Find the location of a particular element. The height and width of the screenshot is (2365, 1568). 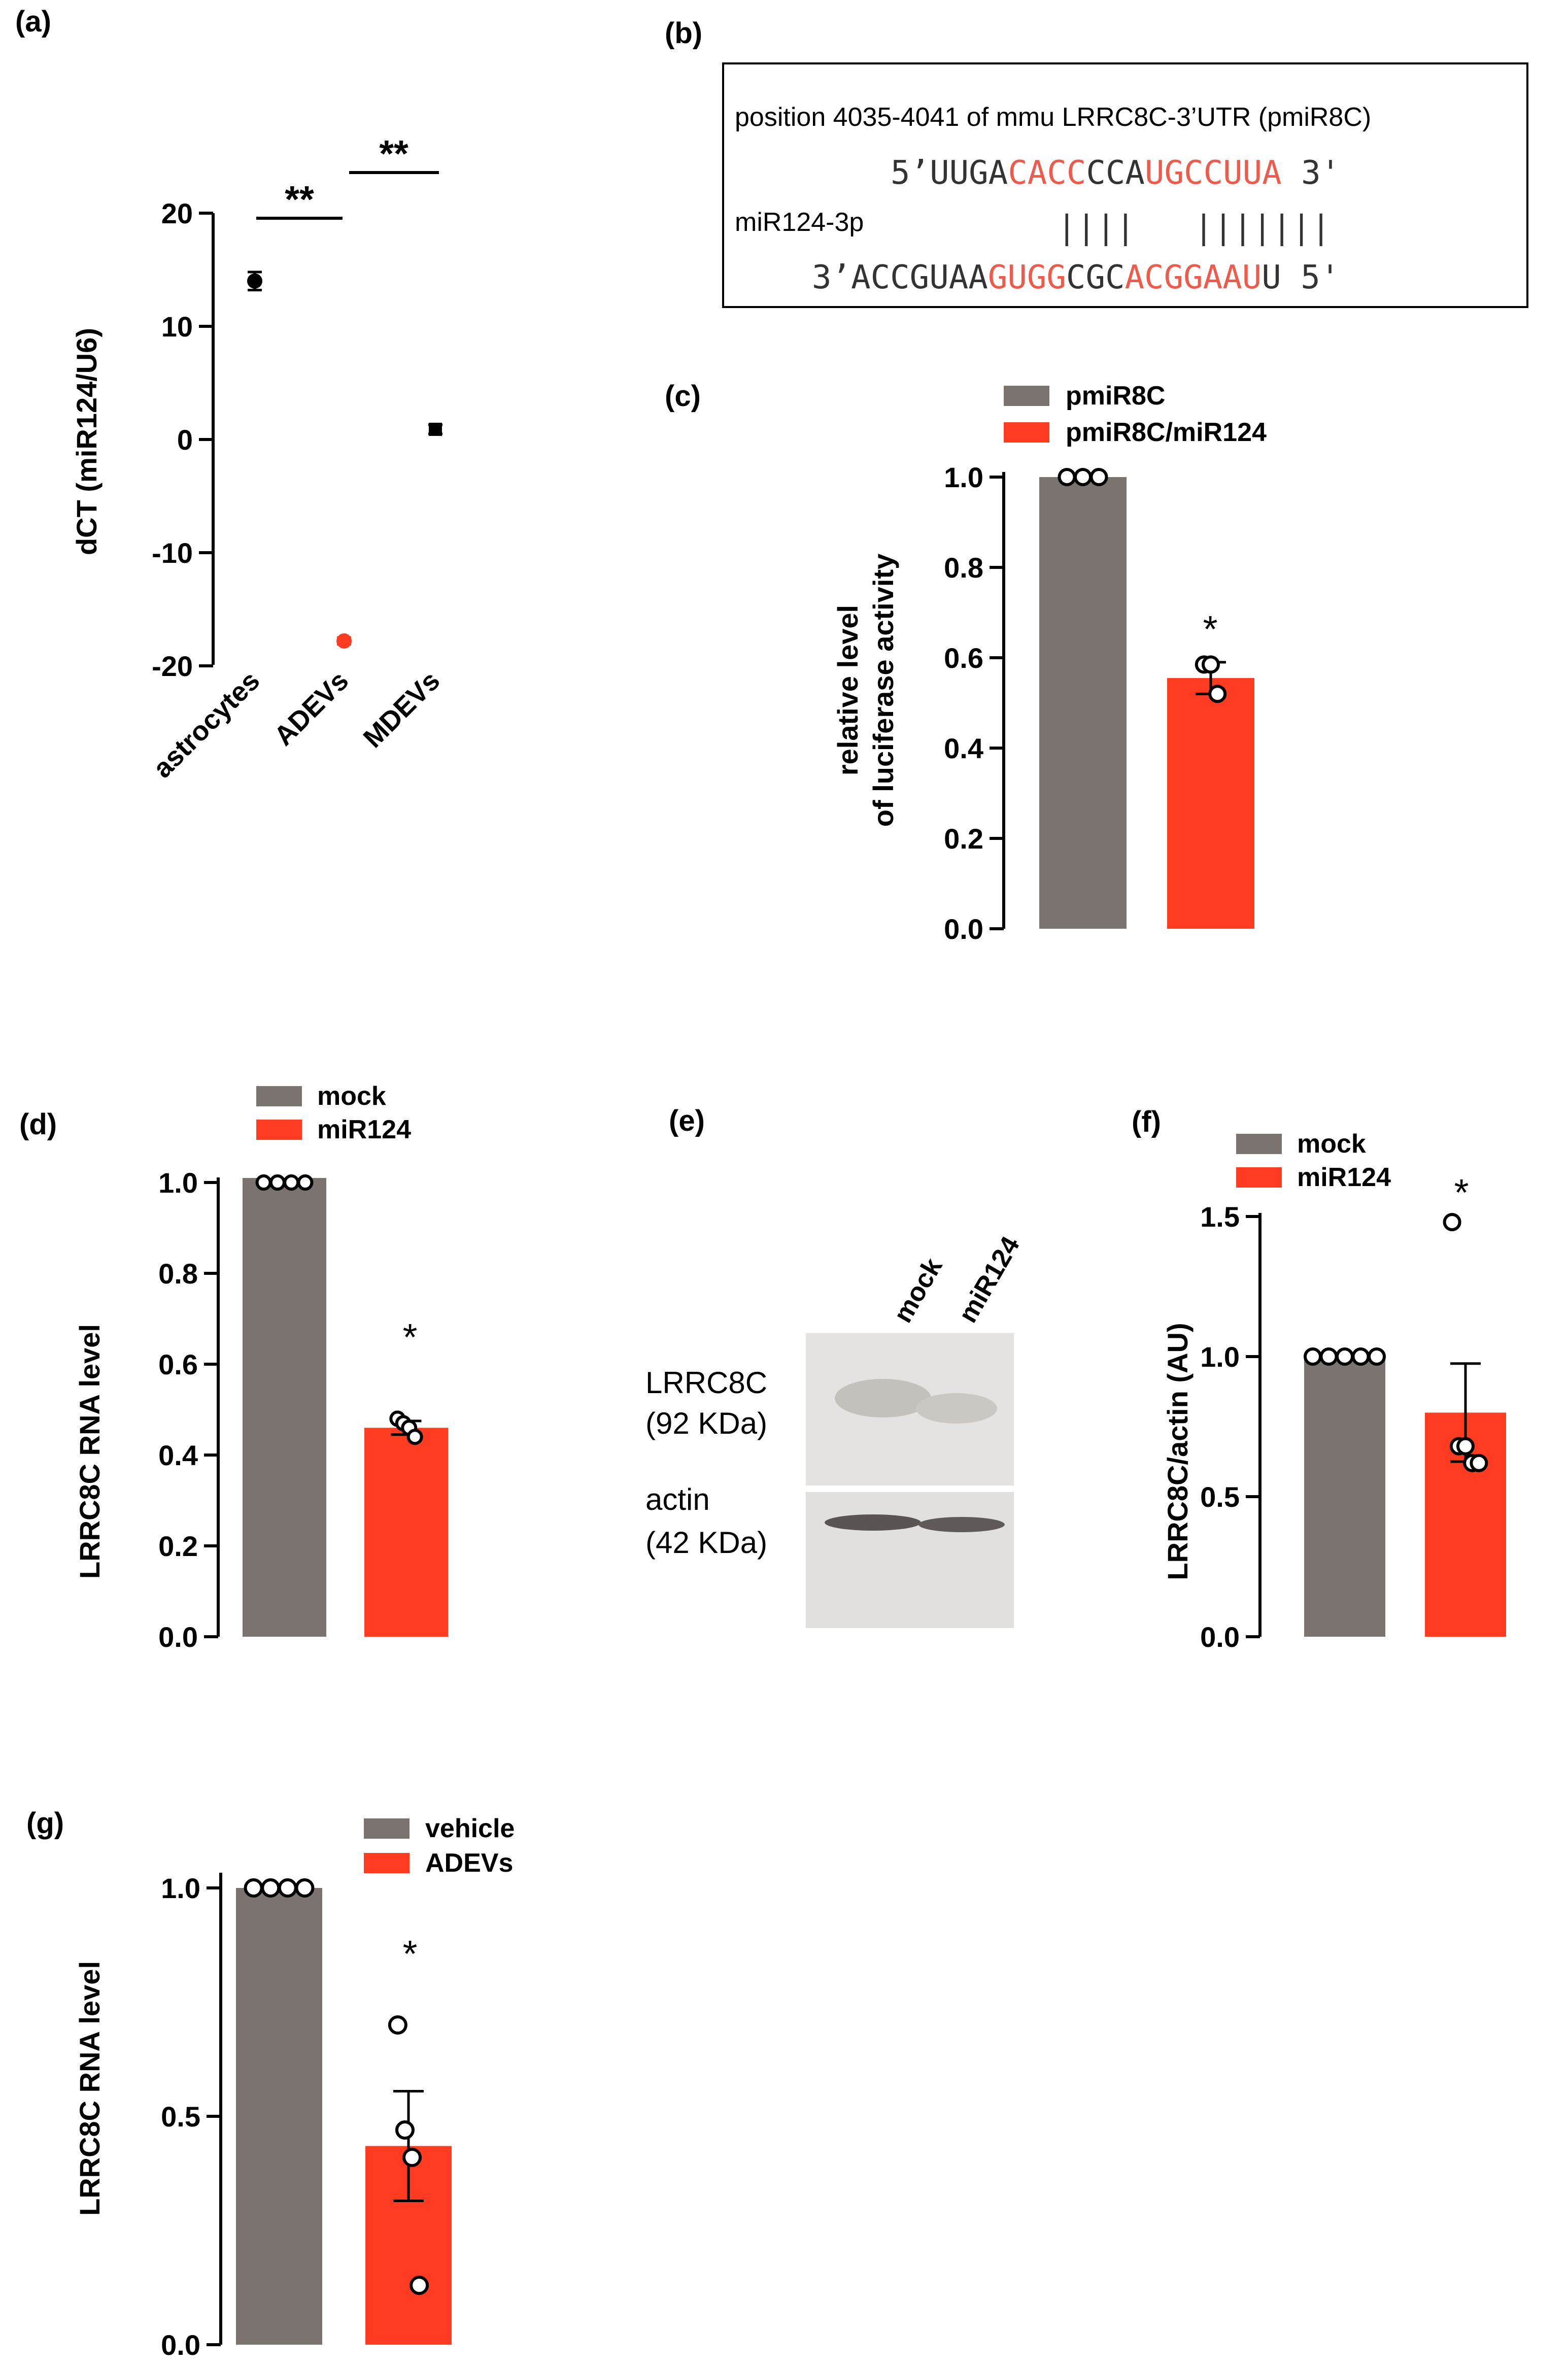

panel-d-sig-star: * is located at coordinates (410, 1337).